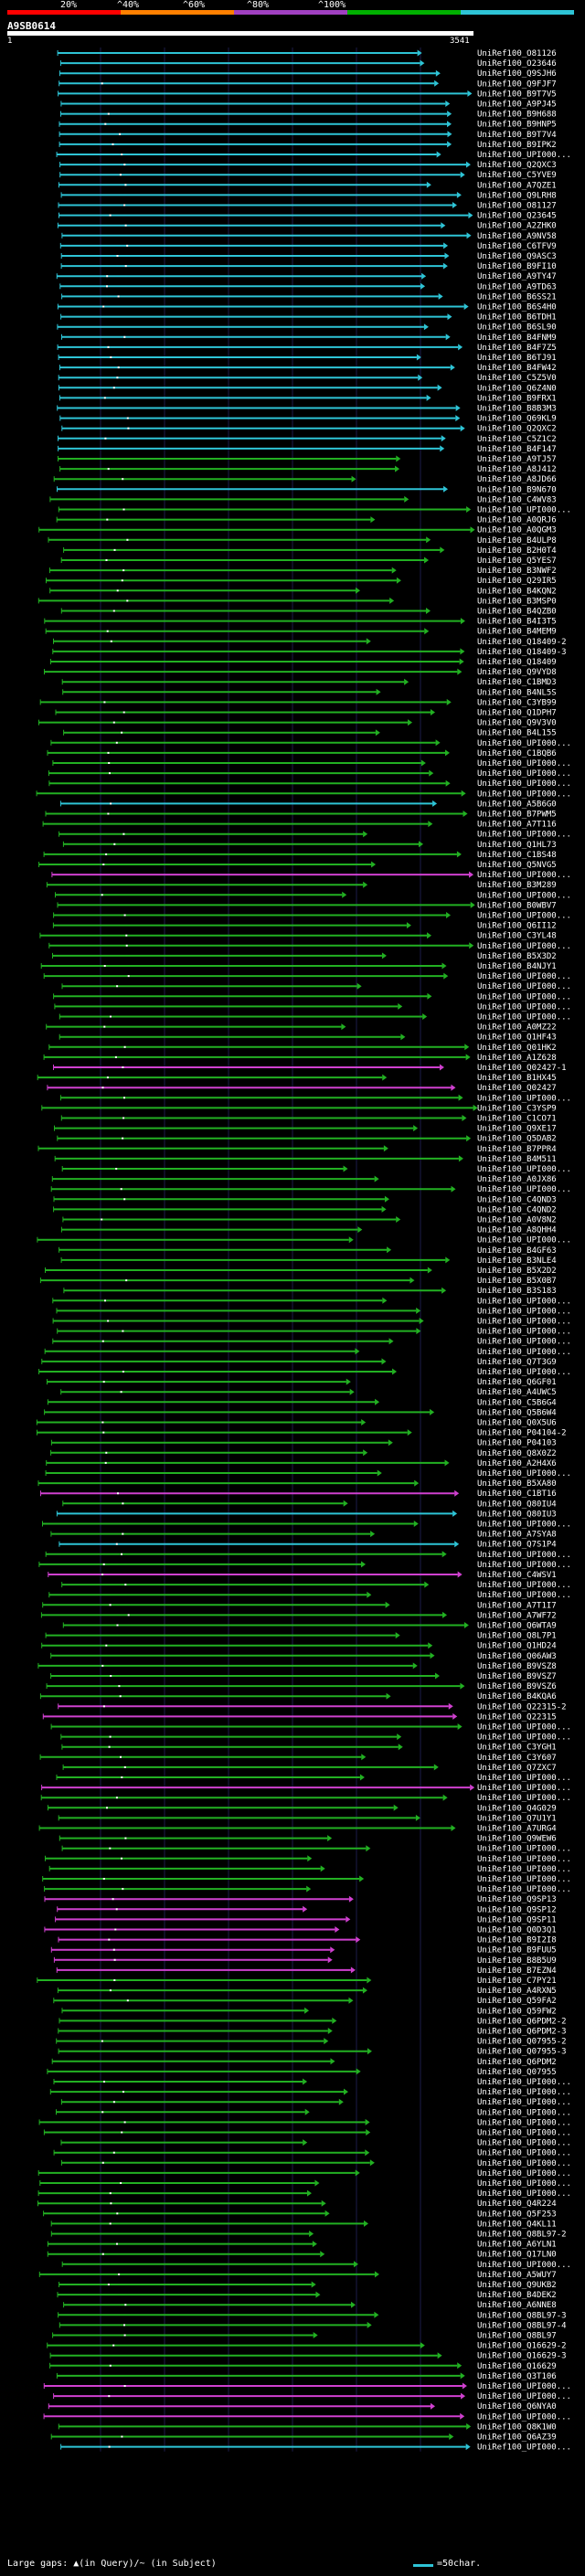 The width and height of the screenshot is (585, 2576). What do you see at coordinates (517, 2275) in the screenshot?
I see `hit-label: UniRef100_A5WUY7` at bounding box center [517, 2275].